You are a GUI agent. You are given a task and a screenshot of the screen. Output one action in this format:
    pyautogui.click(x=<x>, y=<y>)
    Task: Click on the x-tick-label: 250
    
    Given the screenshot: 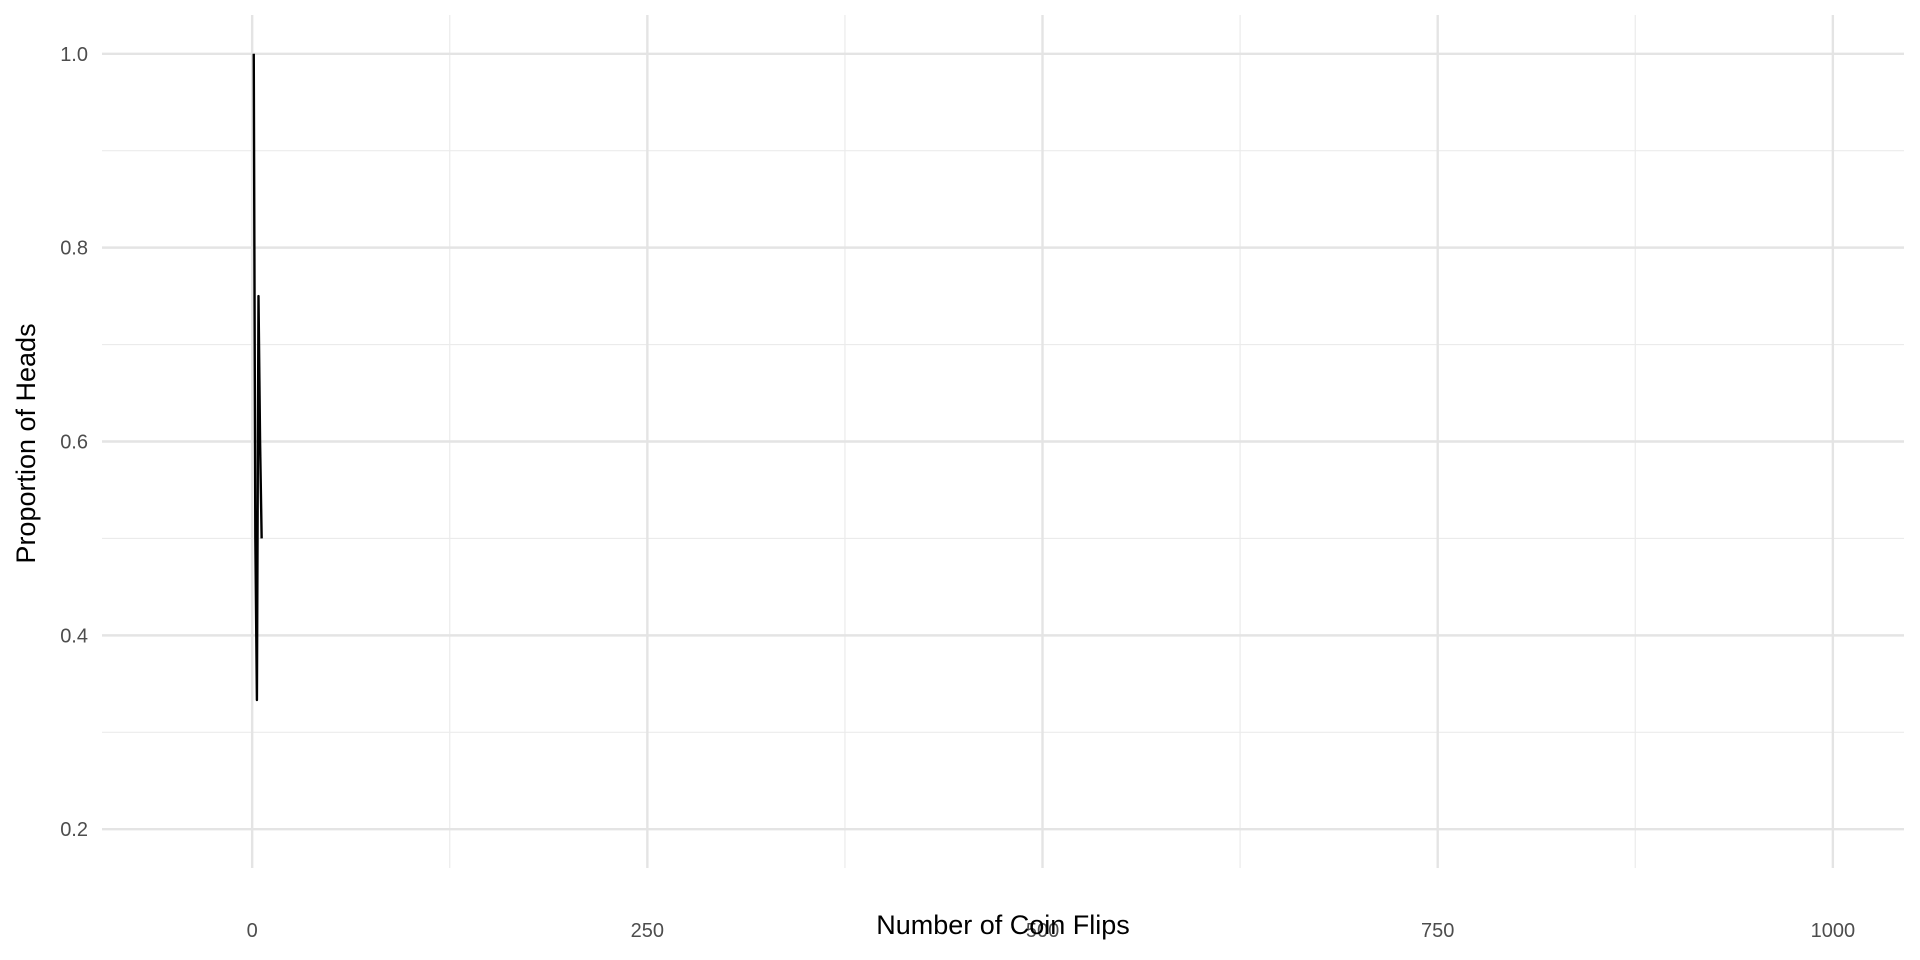 What is the action you would take?
    pyautogui.click(x=647, y=931)
    